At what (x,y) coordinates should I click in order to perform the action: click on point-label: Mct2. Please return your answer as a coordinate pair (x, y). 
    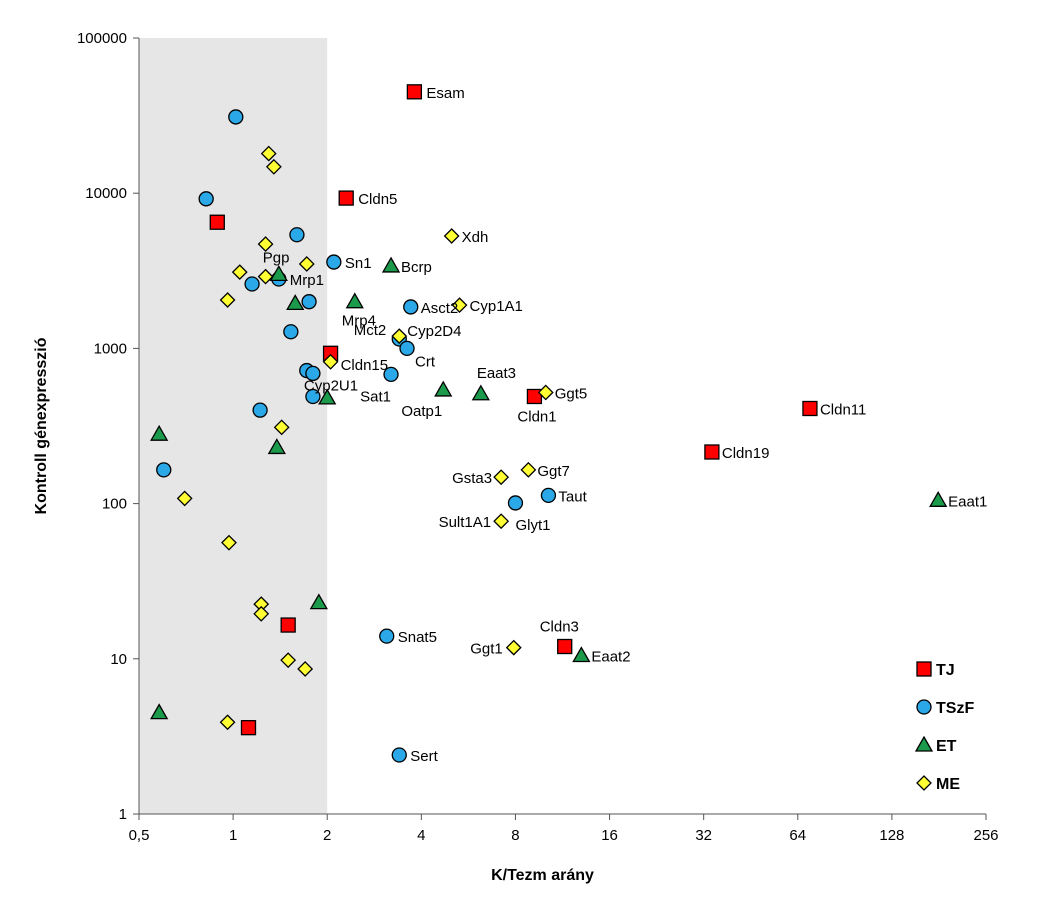
    Looking at the image, I should click on (370, 330).